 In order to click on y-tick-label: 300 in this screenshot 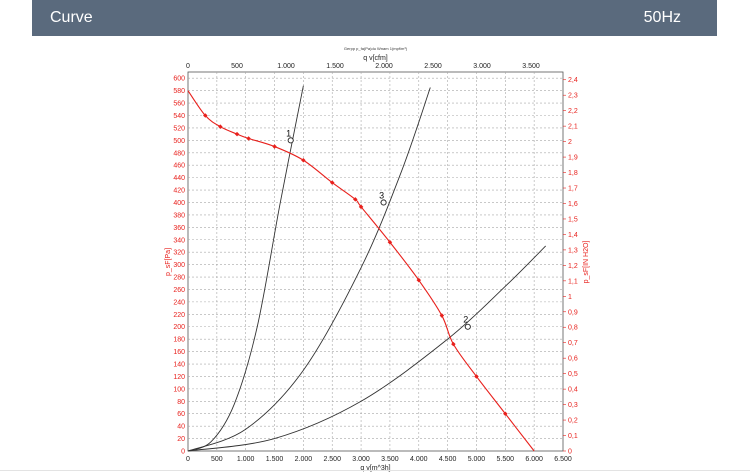, I will do `click(179, 265)`.